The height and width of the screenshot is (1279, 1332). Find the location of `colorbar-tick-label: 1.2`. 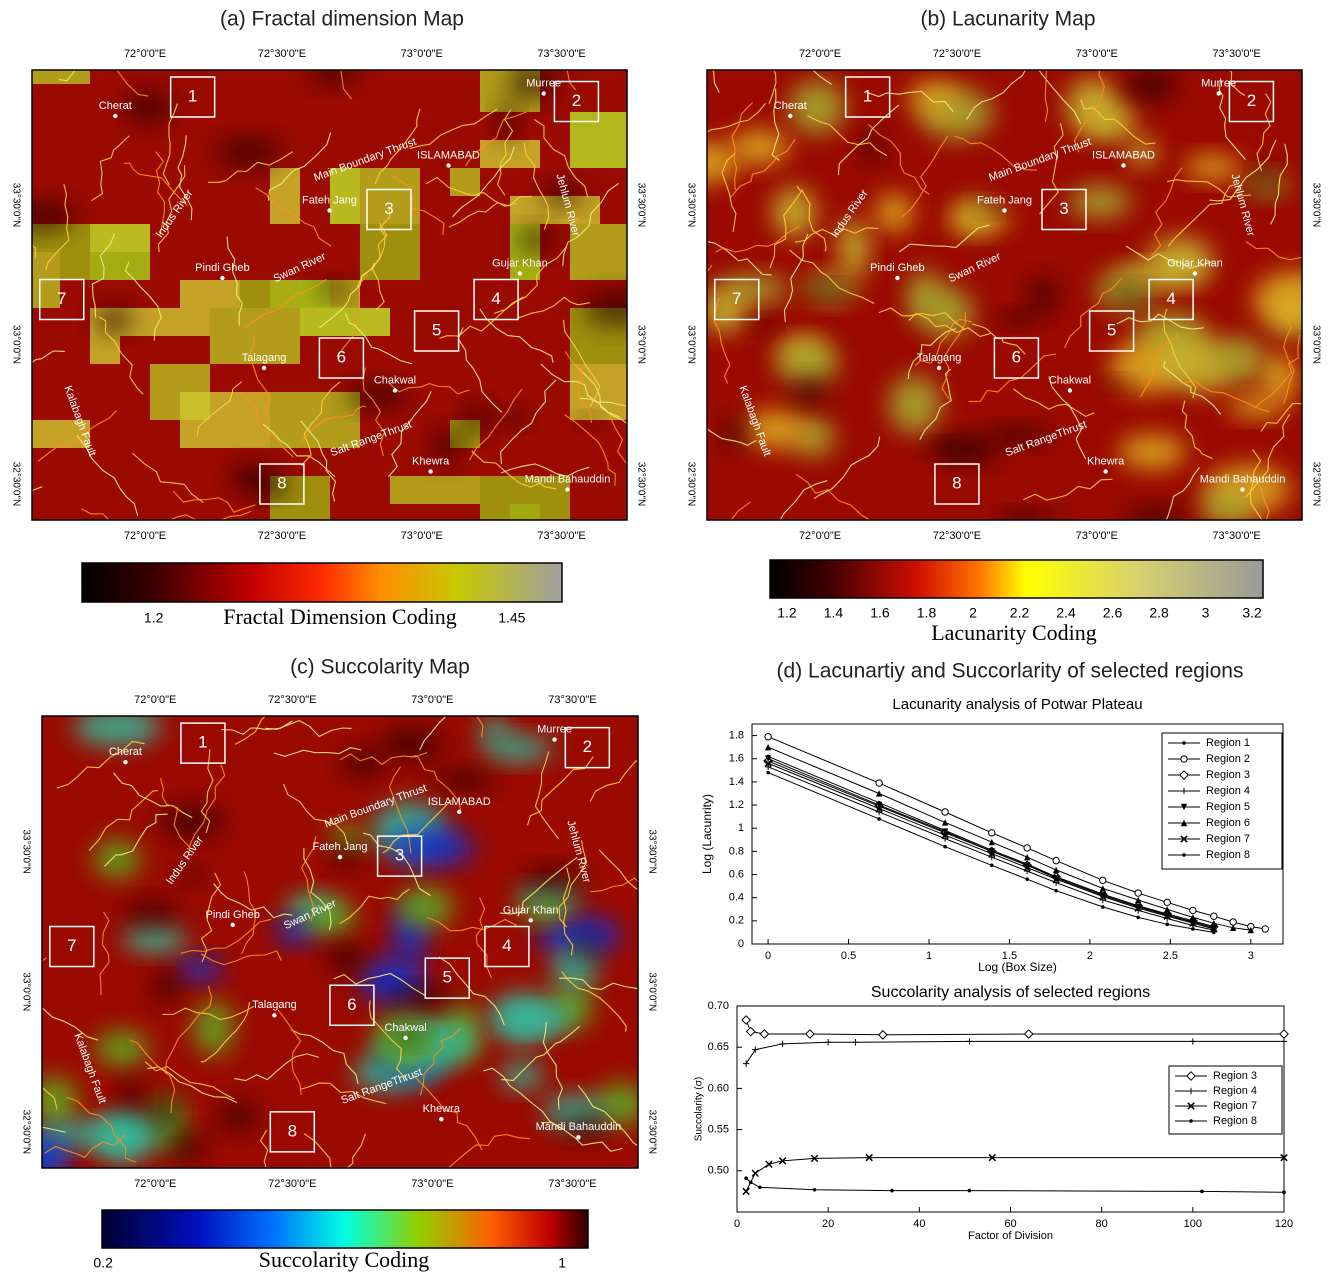

colorbar-tick-label: 1.2 is located at coordinates (154, 618).